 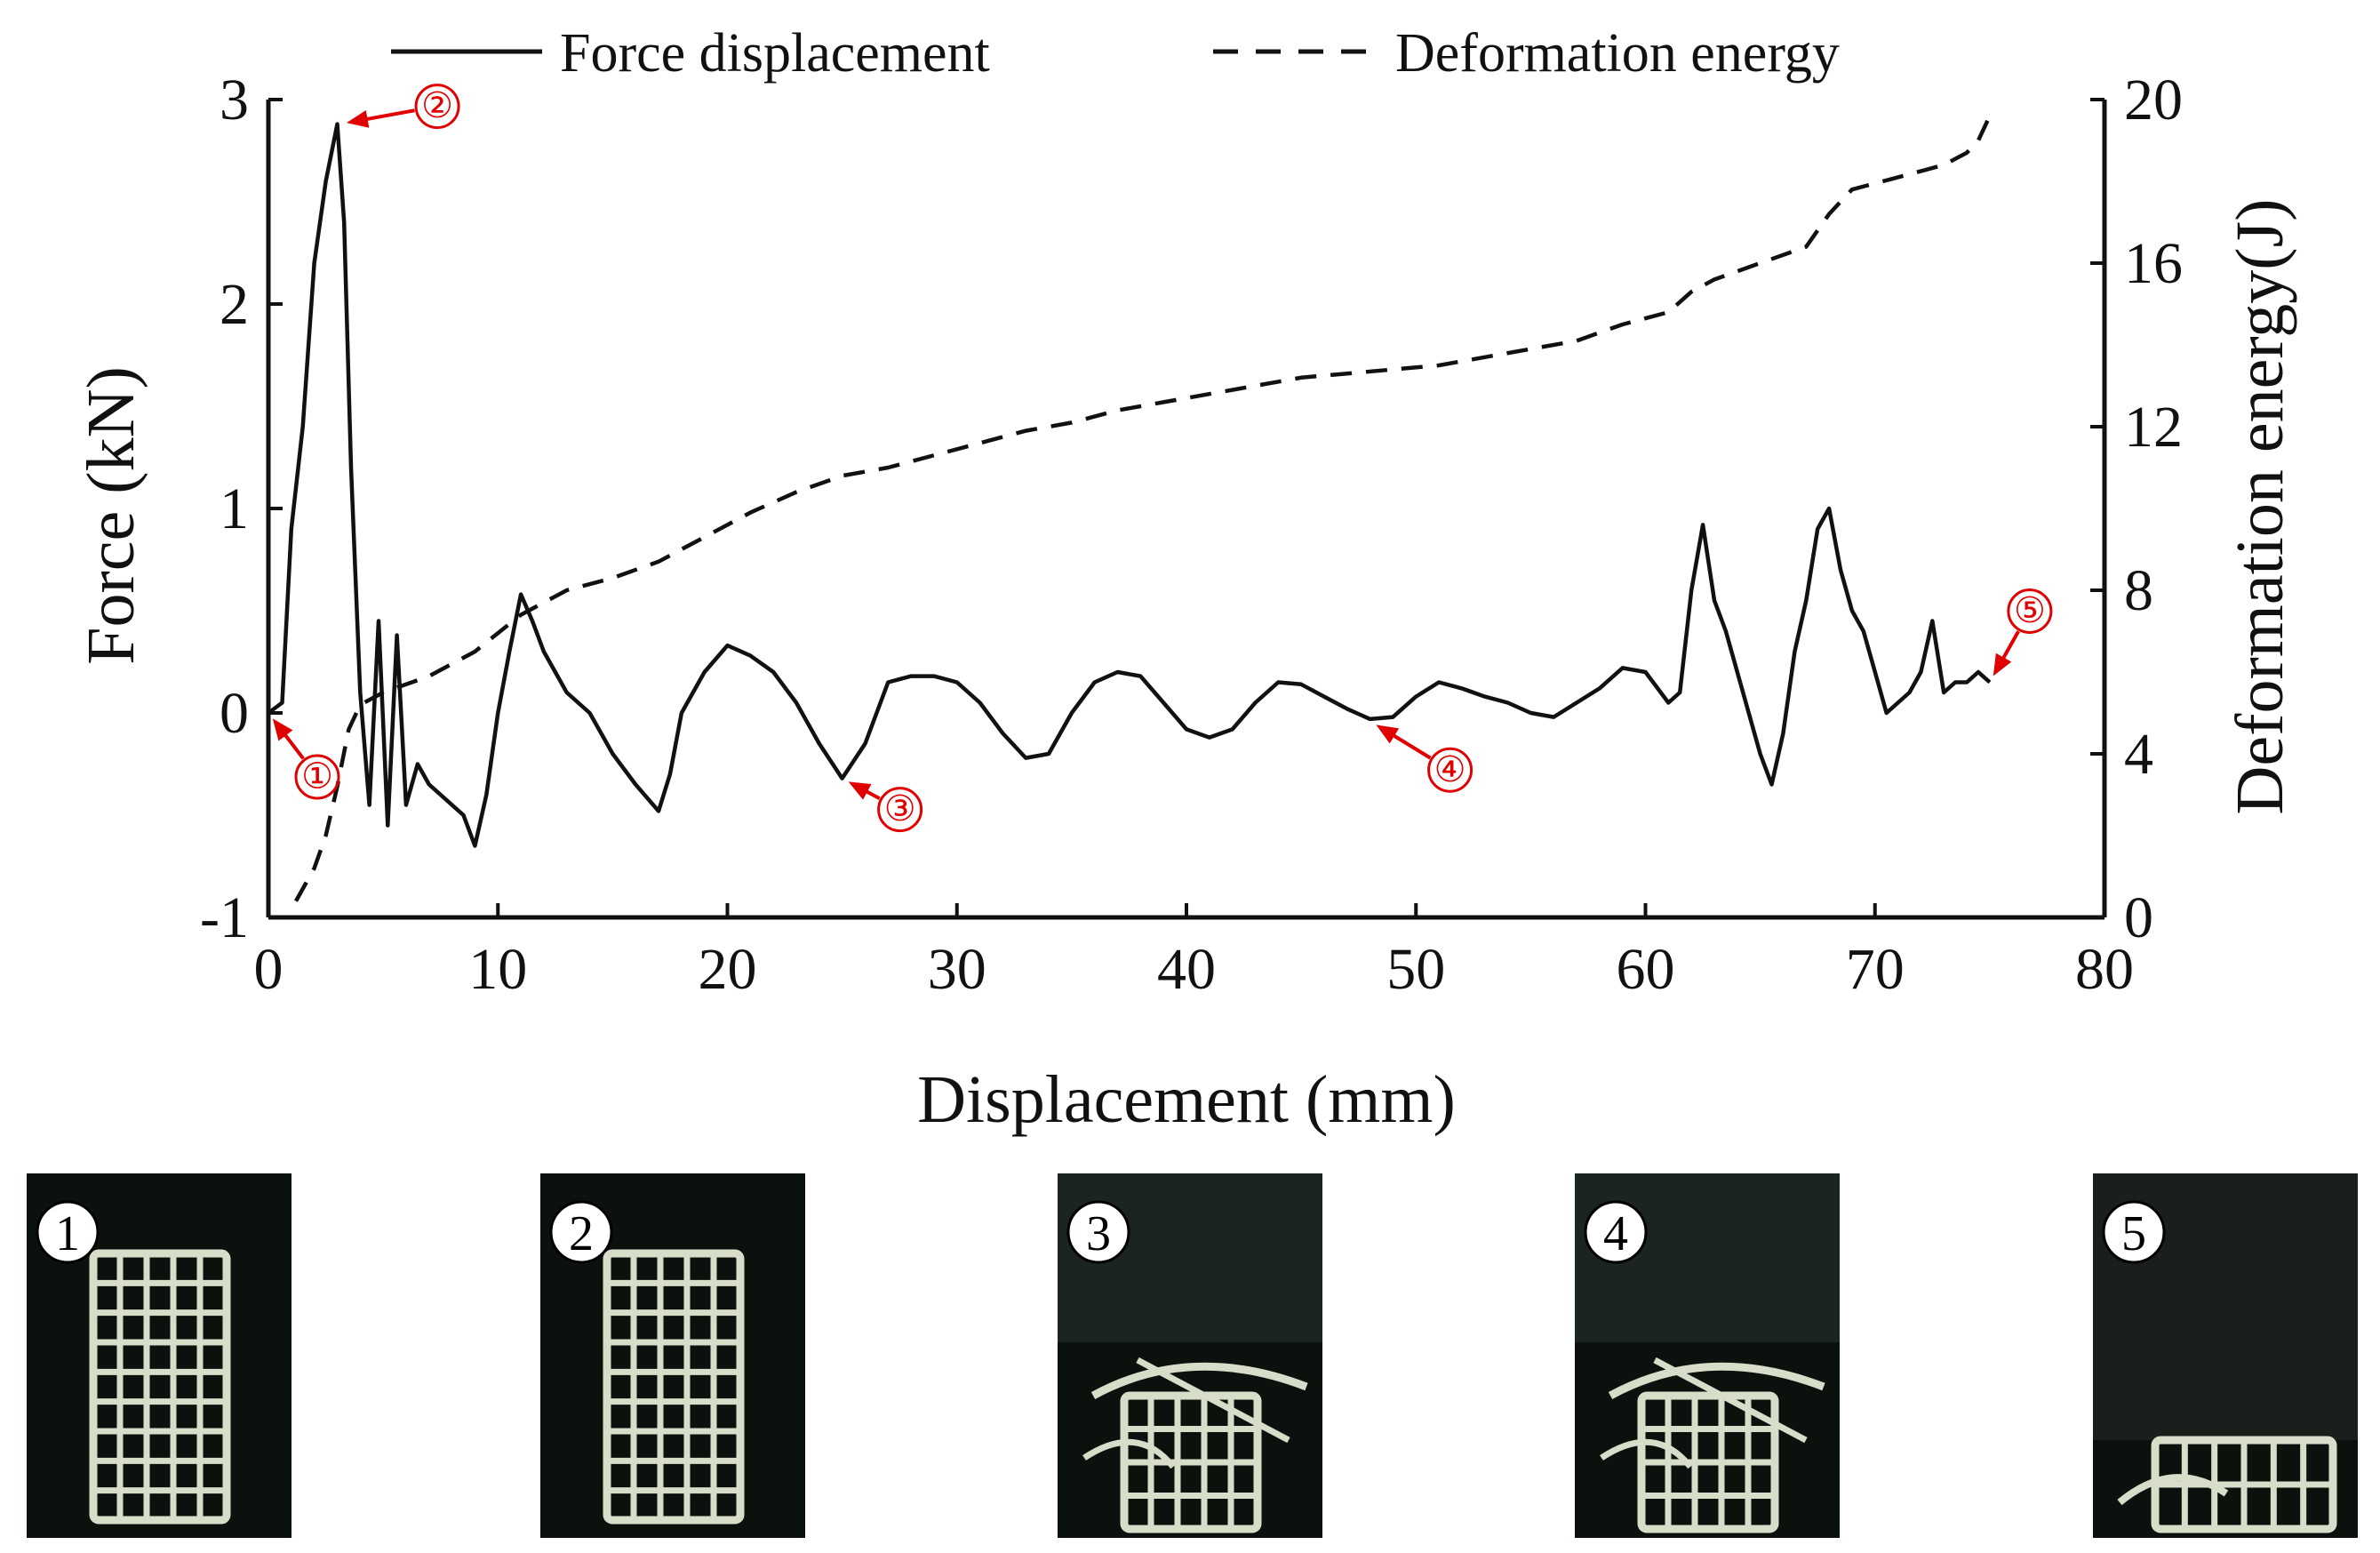 I want to click on annotation-label: ②, so click(x=437, y=105).